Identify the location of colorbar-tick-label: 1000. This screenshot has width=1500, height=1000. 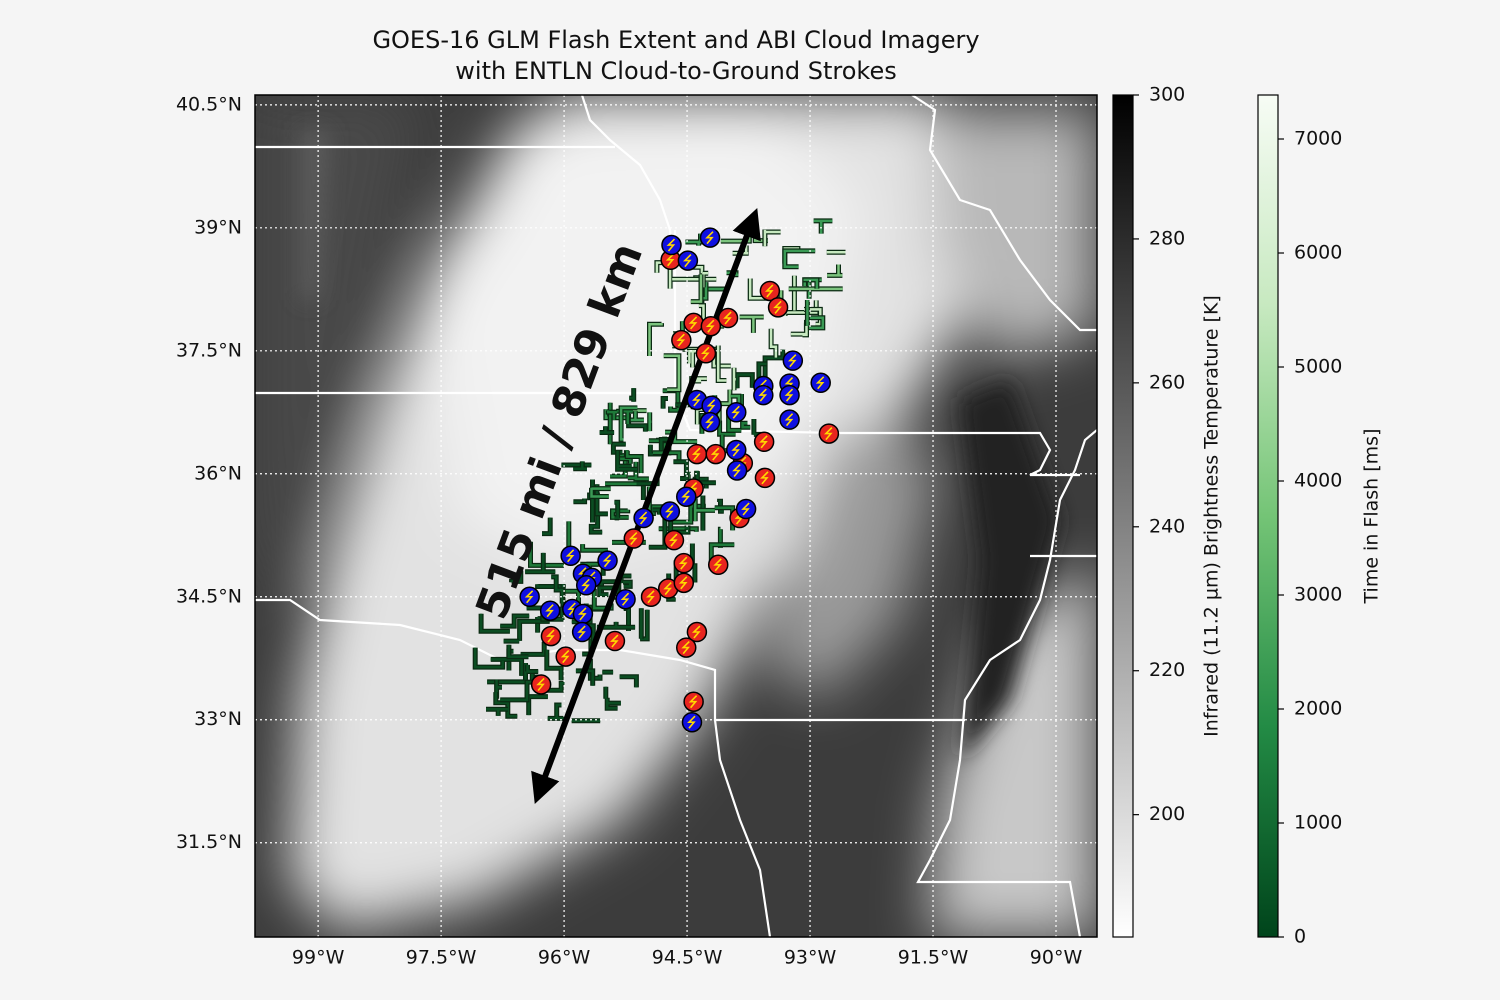
(1318, 823).